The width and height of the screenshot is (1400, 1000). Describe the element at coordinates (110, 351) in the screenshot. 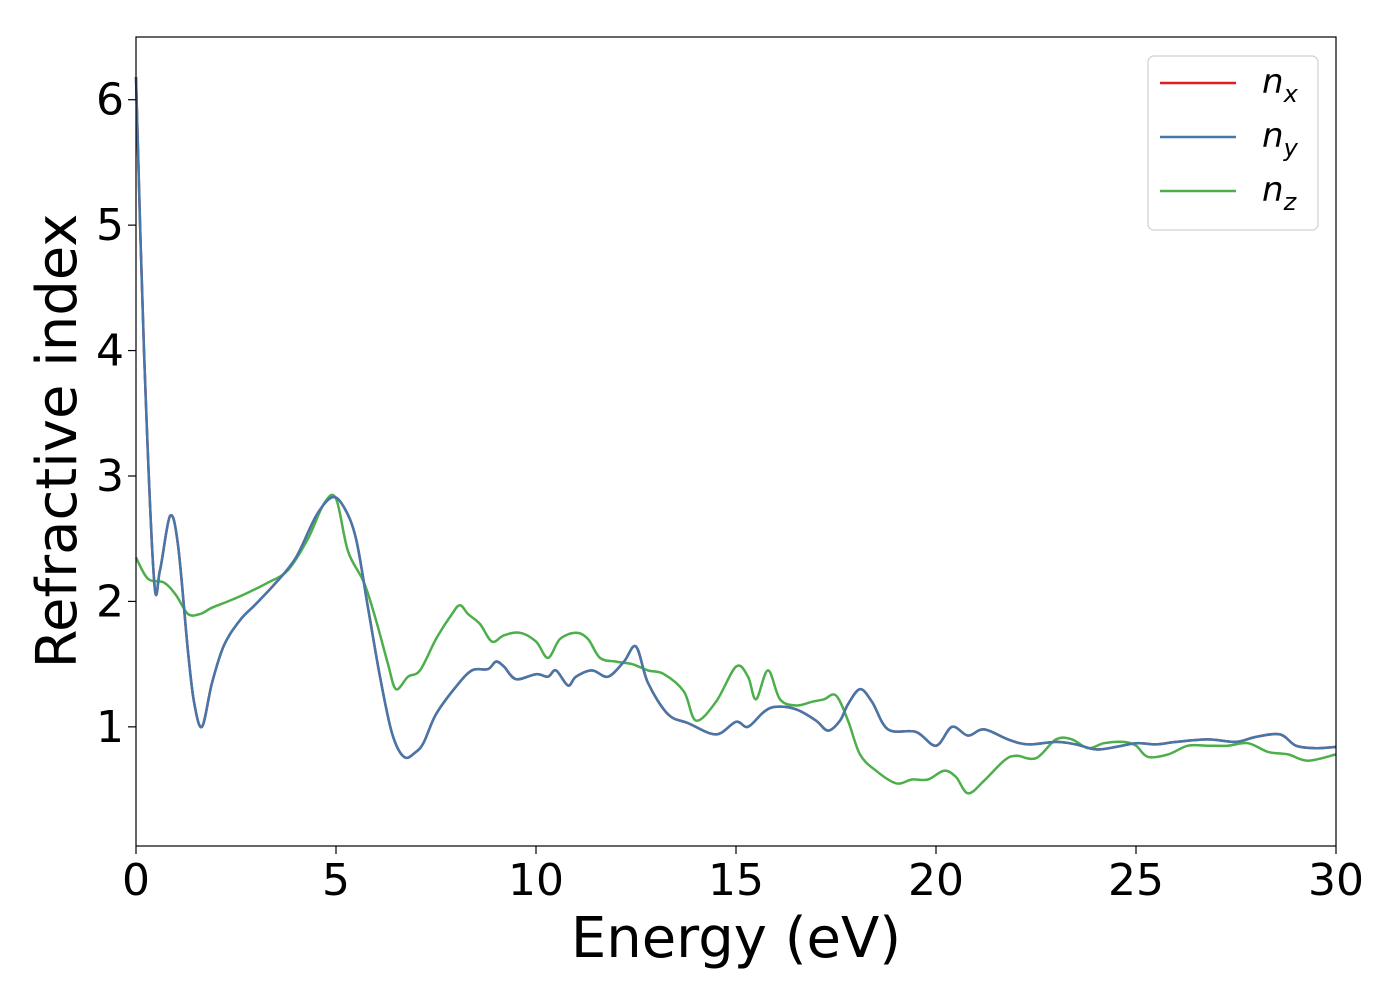

I see `y-tick-label: 4` at that location.